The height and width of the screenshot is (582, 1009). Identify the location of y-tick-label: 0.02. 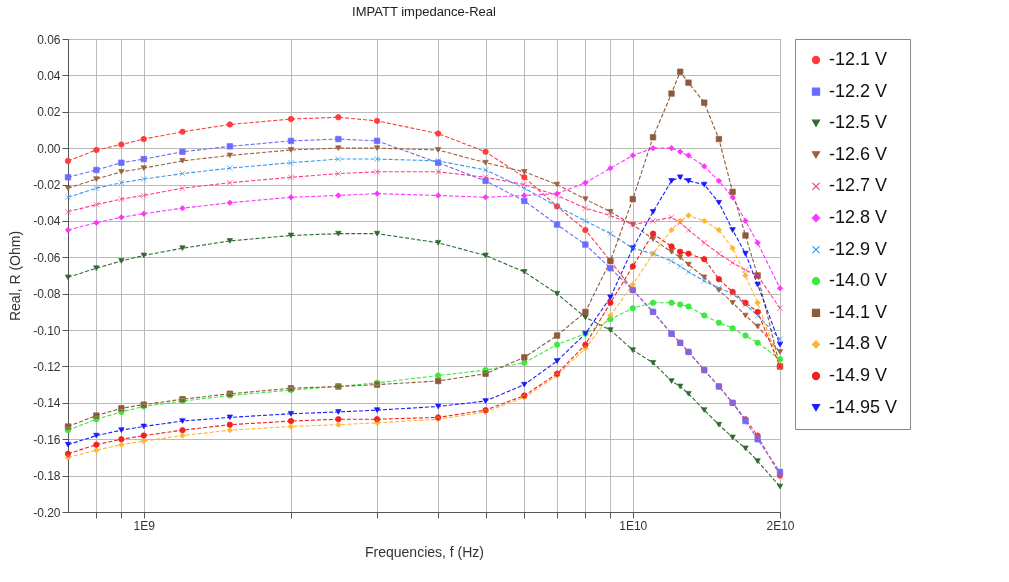
(49, 112).